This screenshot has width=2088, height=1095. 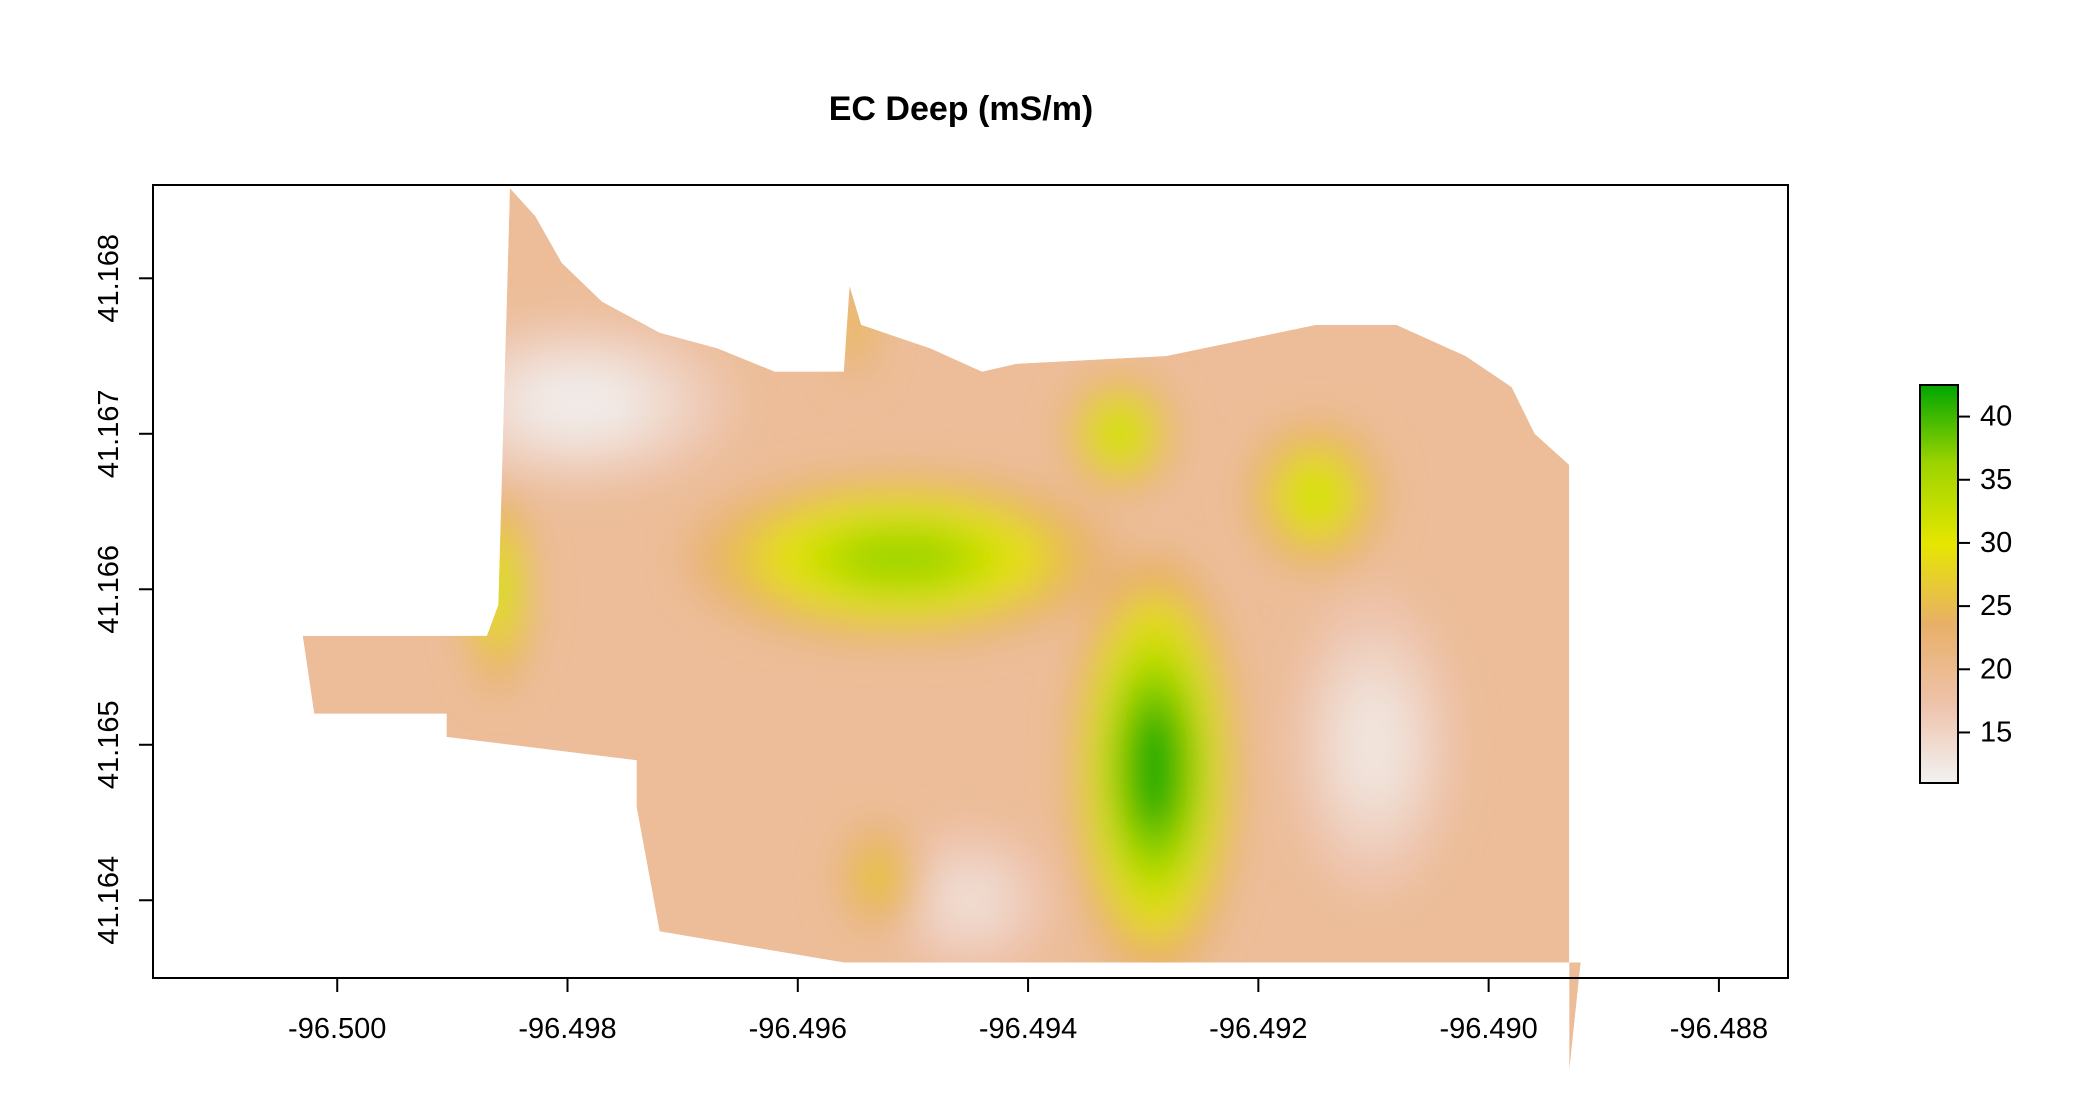 What do you see at coordinates (1488, 1029) in the screenshot?
I see `x-tick-label: -96.490` at bounding box center [1488, 1029].